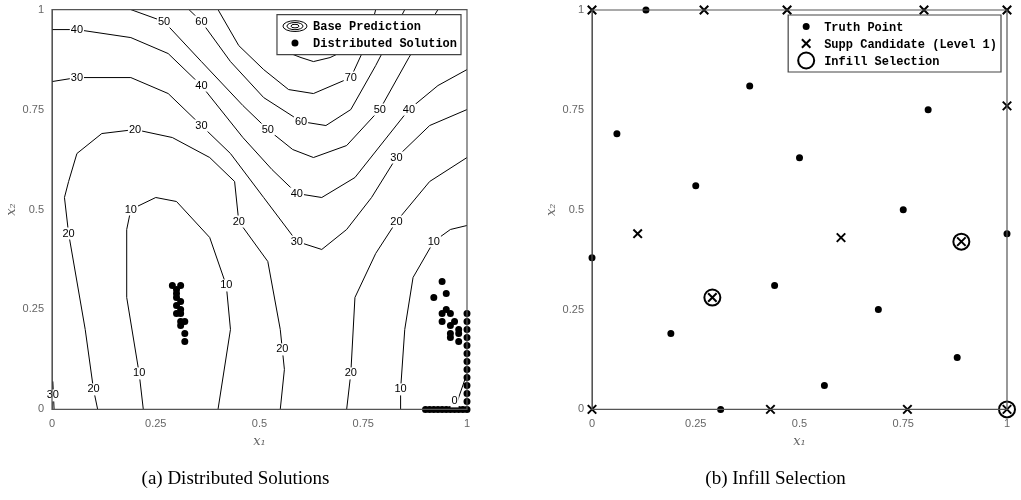 This screenshot has height=500, width=1021. What do you see at coordinates (385, 44) in the screenshot?
I see `legend-label: Distributed Solution` at bounding box center [385, 44].